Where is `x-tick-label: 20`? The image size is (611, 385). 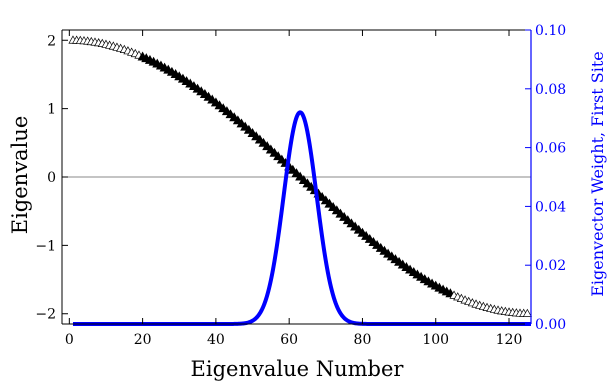
x-tick-label: 20 is located at coordinates (143, 340).